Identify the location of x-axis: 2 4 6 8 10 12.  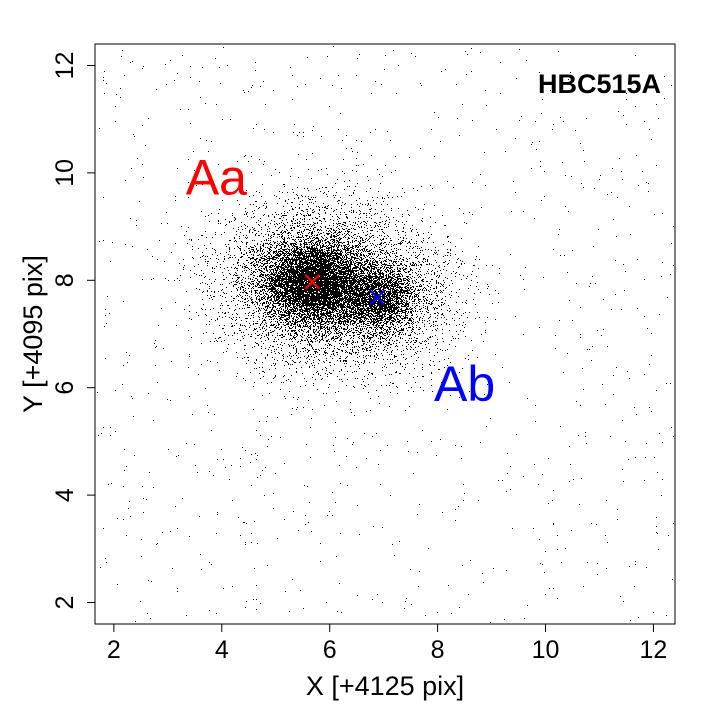
(387, 644).